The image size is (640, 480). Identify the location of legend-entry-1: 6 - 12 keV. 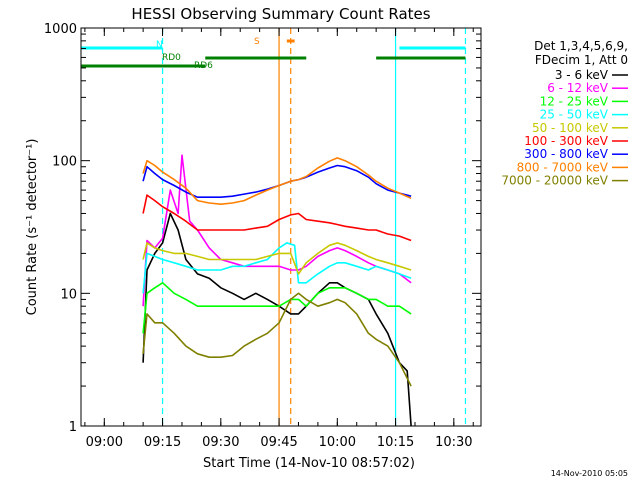
(578, 88).